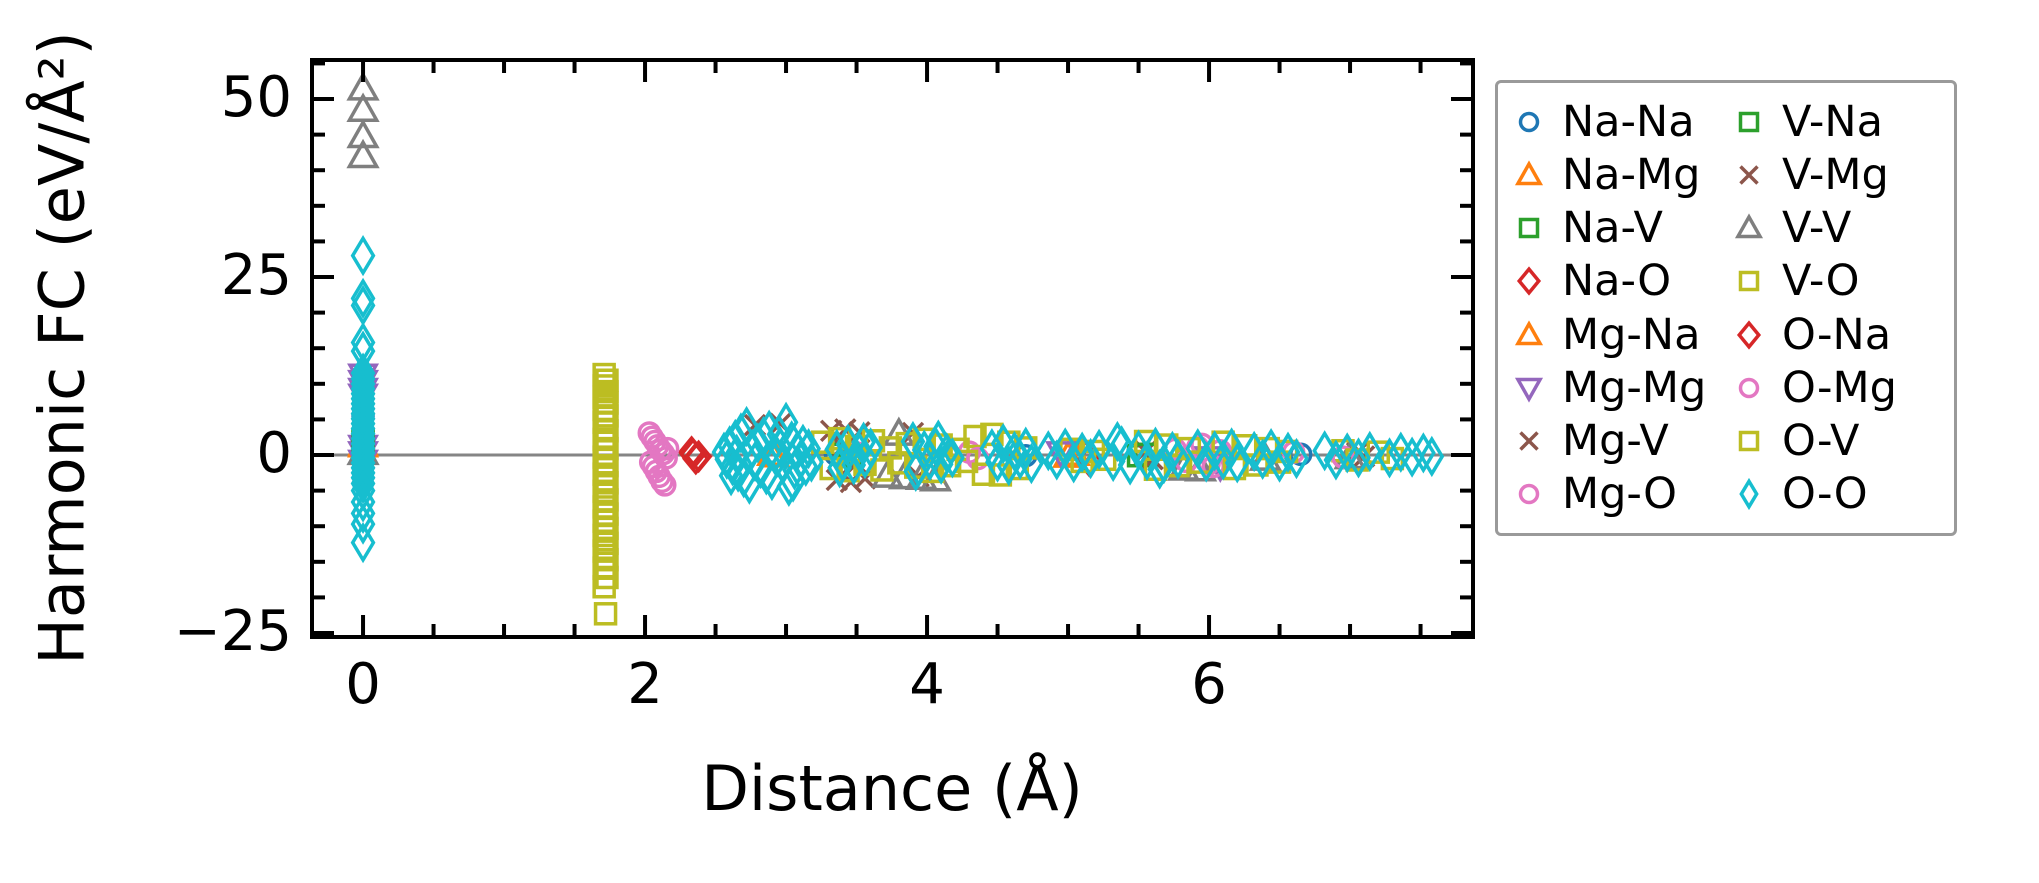  I want to click on legend-item-V-V: V-V, so click(1836, 228).